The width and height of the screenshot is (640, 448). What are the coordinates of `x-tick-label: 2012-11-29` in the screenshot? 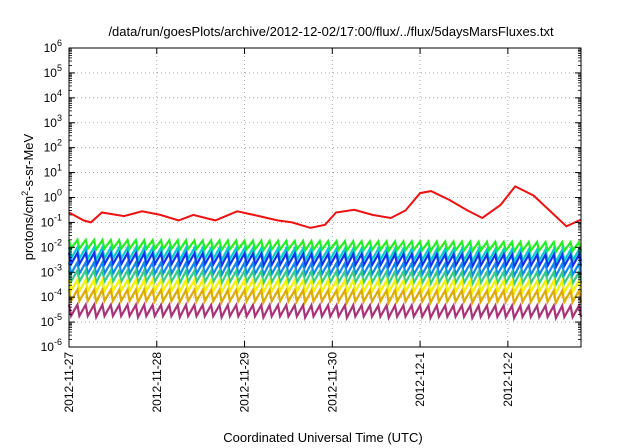 It's located at (245, 382).